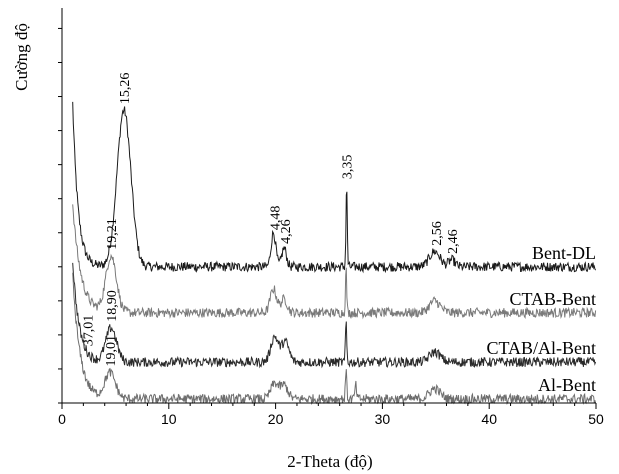 The height and width of the screenshot is (474, 619). What do you see at coordinates (89, 331) in the screenshot?
I see `peak-label-ctab-al-bent-0: 37,01` at bounding box center [89, 331].